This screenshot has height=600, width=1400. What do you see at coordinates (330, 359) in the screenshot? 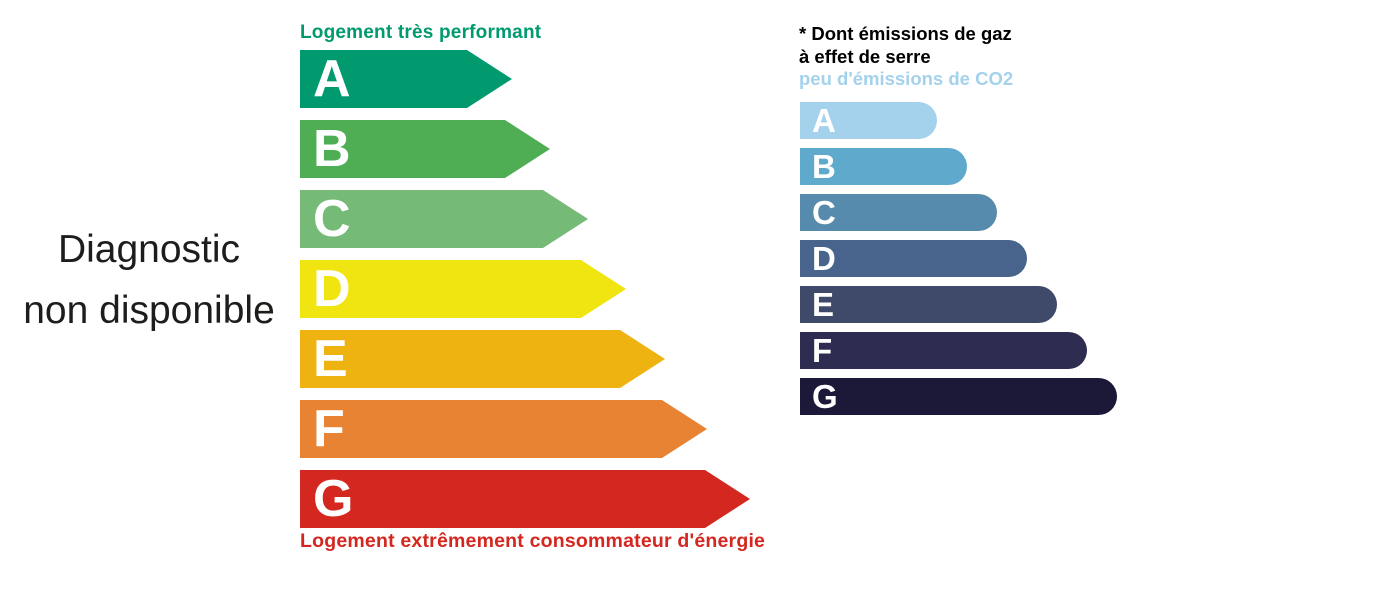
I see `energy-arrow-letter-e: E` at bounding box center [330, 359].